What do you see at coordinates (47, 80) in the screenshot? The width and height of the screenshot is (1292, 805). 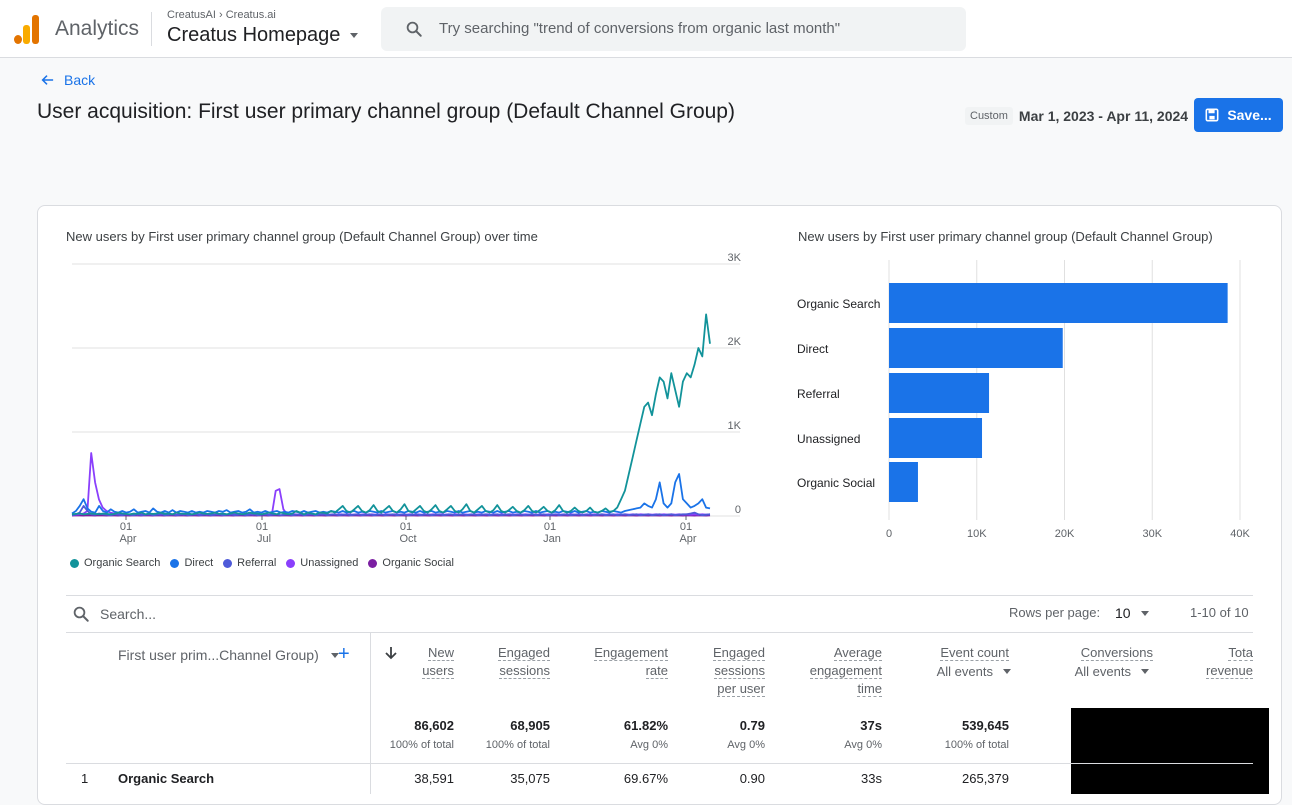 I see `arrow-left-icon` at bounding box center [47, 80].